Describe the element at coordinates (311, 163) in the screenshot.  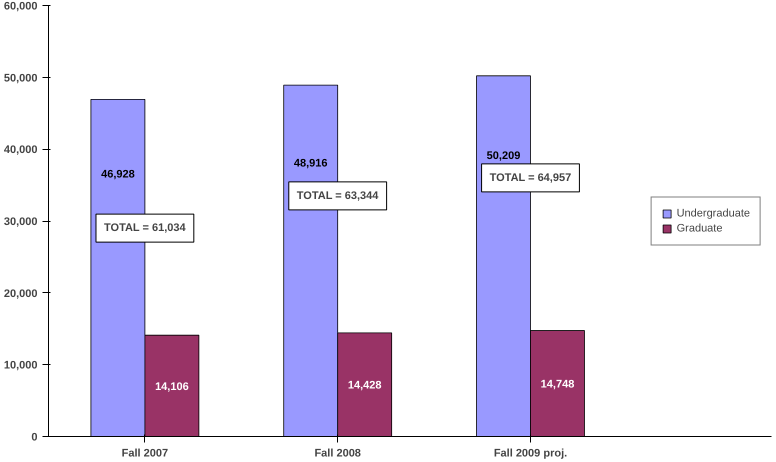
I see `data-label: 48,916` at that location.